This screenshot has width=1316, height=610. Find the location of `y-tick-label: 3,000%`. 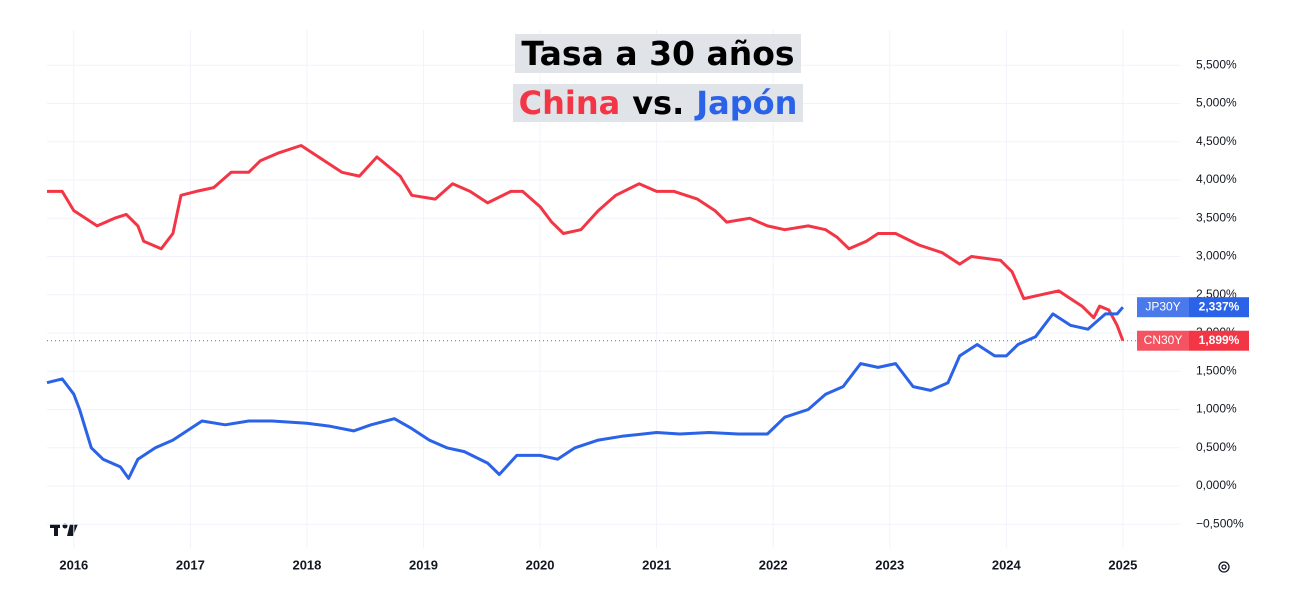

y-tick-label: 3,000% is located at coordinates (1216, 256).